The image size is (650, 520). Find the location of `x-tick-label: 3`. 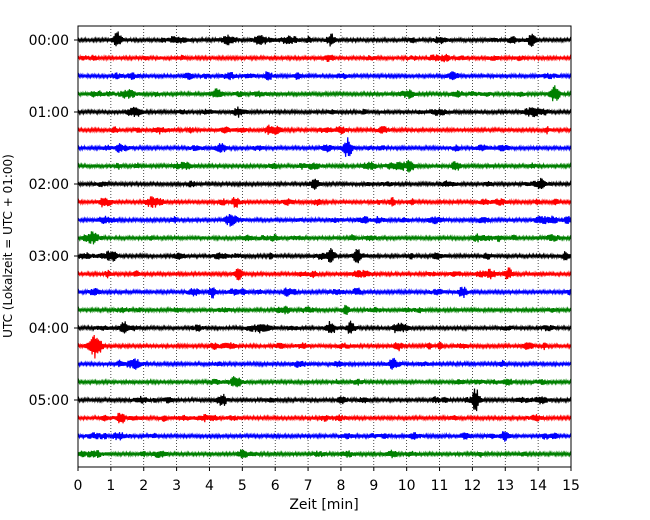

x-tick-label: 3 is located at coordinates (176, 486).